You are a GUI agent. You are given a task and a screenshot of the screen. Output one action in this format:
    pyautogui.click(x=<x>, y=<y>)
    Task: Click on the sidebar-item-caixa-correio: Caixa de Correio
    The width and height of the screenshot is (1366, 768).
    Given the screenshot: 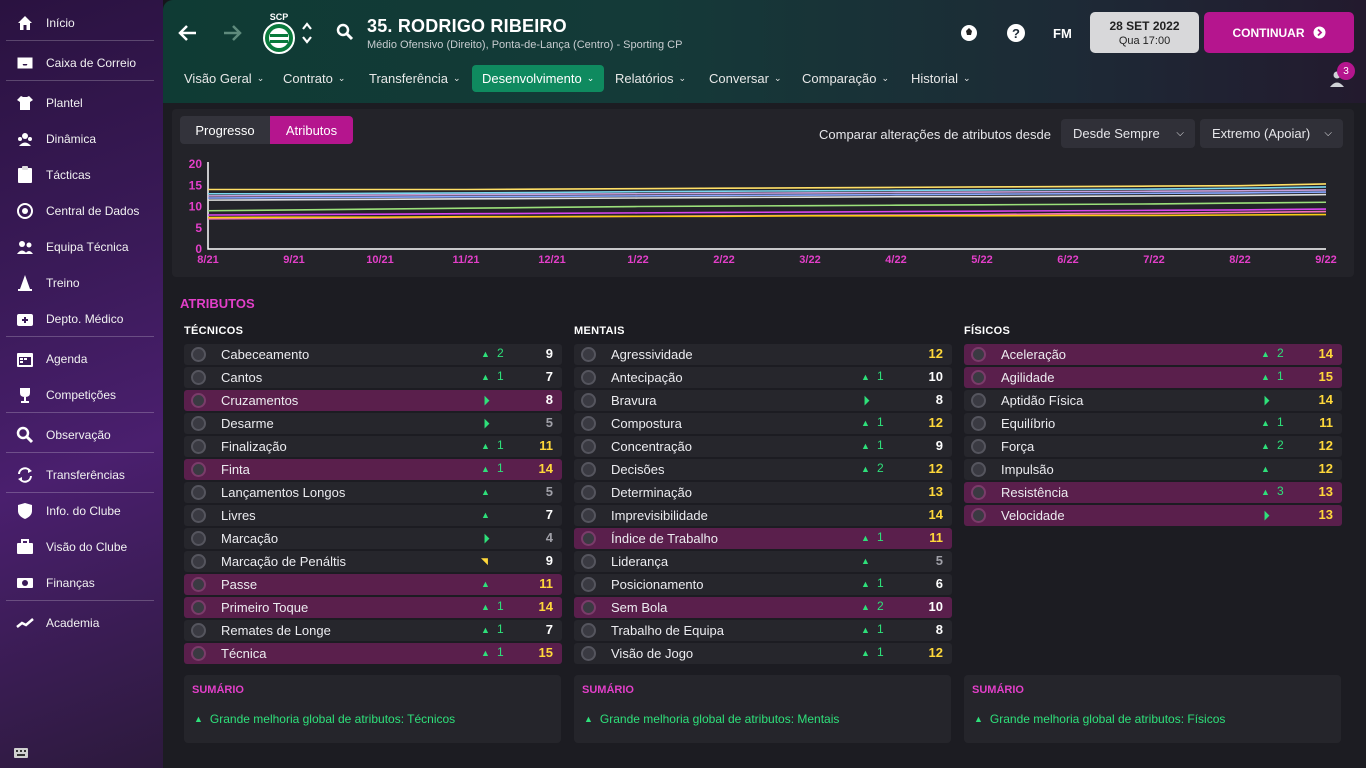 What is the action you would take?
    pyautogui.click(x=80, y=63)
    